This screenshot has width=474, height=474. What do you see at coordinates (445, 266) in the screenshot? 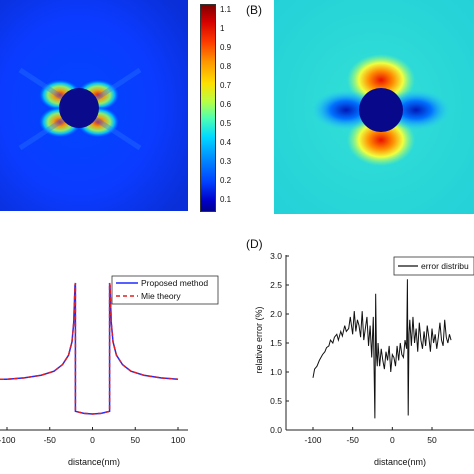
I see `legend-label: error distribu` at bounding box center [445, 266].